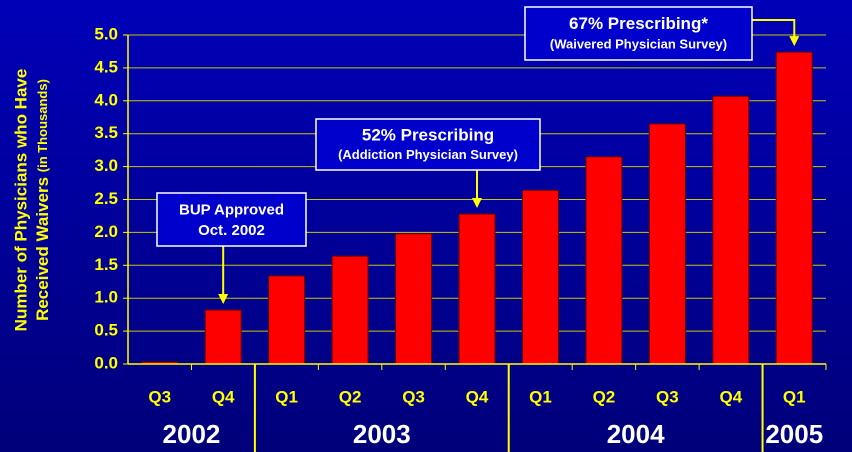  Describe the element at coordinates (42, 125) in the screenshot. I see `y-axis-title-note: (in Thousands)` at that location.